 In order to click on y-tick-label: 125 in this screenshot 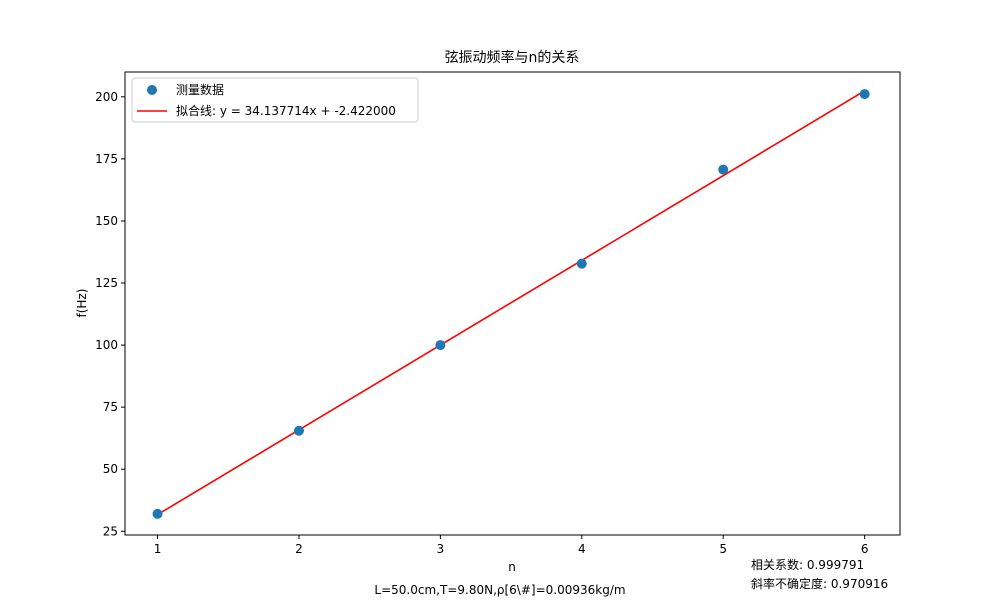, I will do `click(106, 283)`.